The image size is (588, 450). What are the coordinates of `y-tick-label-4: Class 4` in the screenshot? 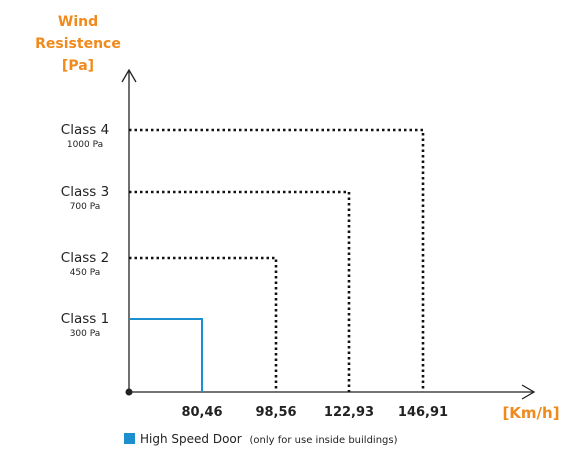 It's located at (85, 130).